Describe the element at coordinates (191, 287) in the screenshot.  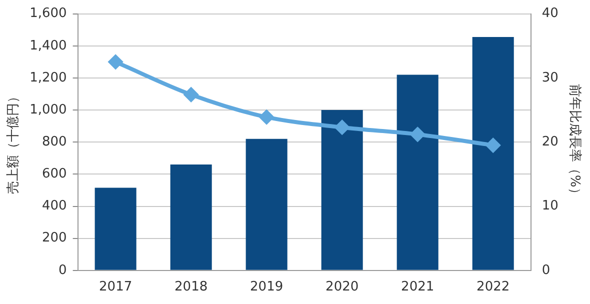
I see `x-tick-label: 2018` at that location.